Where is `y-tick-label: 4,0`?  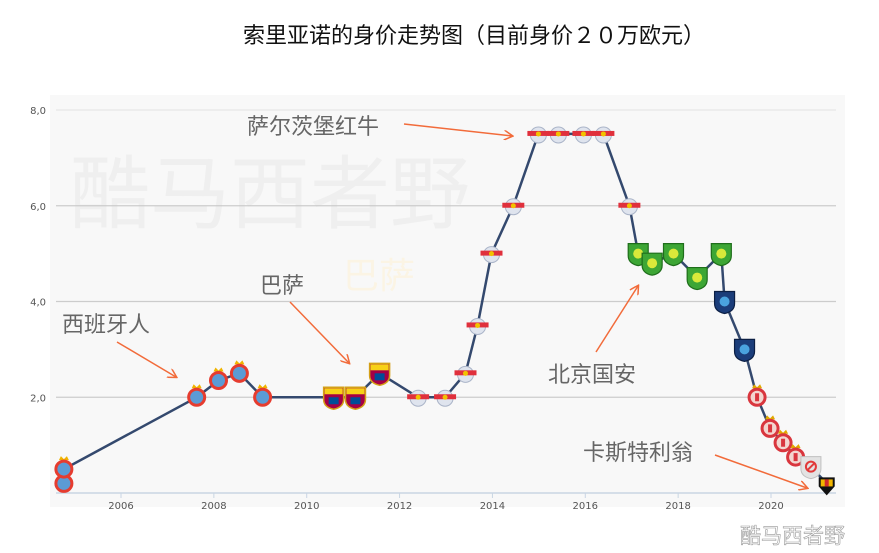 y-tick-label: 4,0 is located at coordinates (38, 303).